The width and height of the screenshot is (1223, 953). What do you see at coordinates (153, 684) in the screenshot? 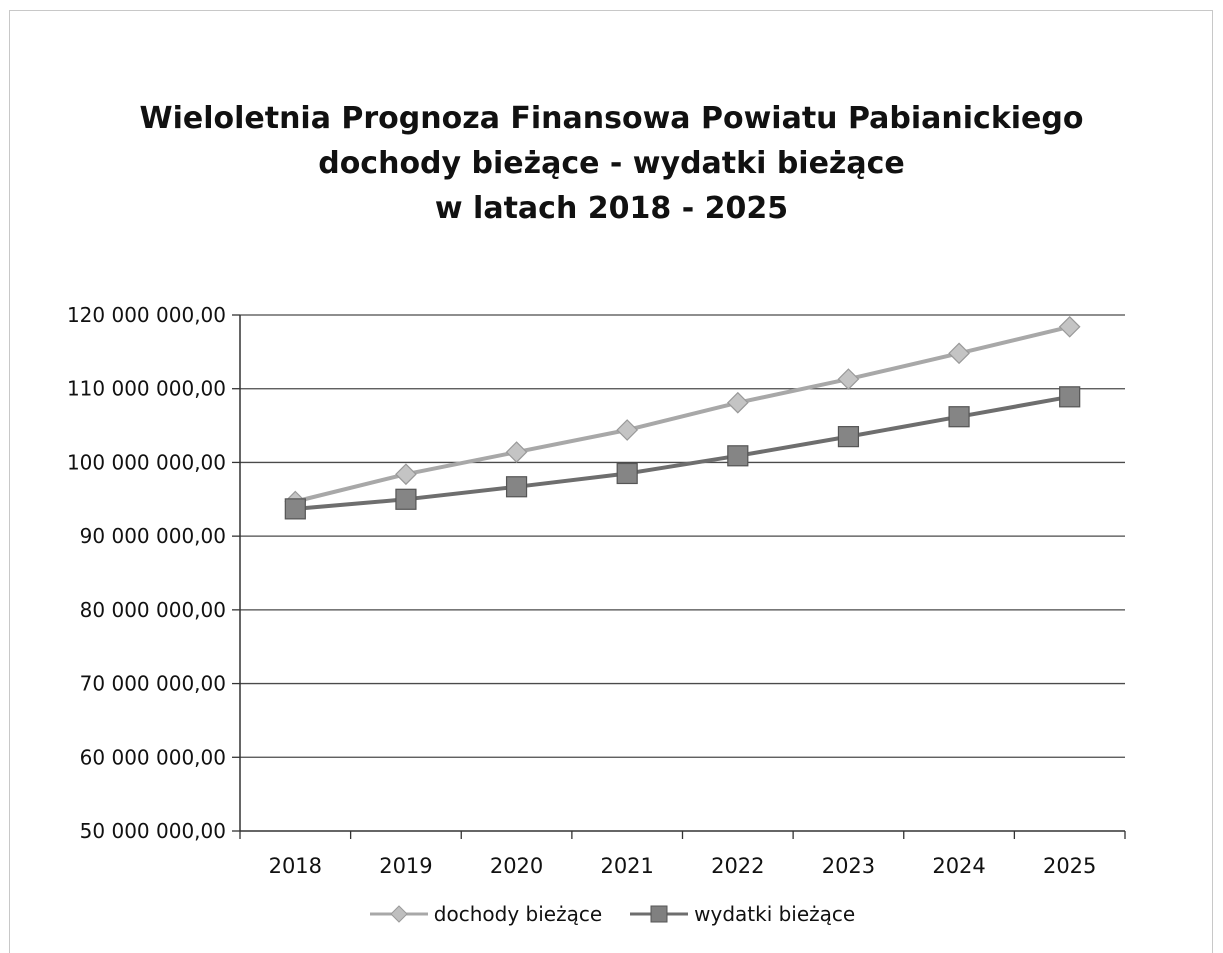
I see `y-tick-label: 70 000 000,00` at bounding box center [153, 684].